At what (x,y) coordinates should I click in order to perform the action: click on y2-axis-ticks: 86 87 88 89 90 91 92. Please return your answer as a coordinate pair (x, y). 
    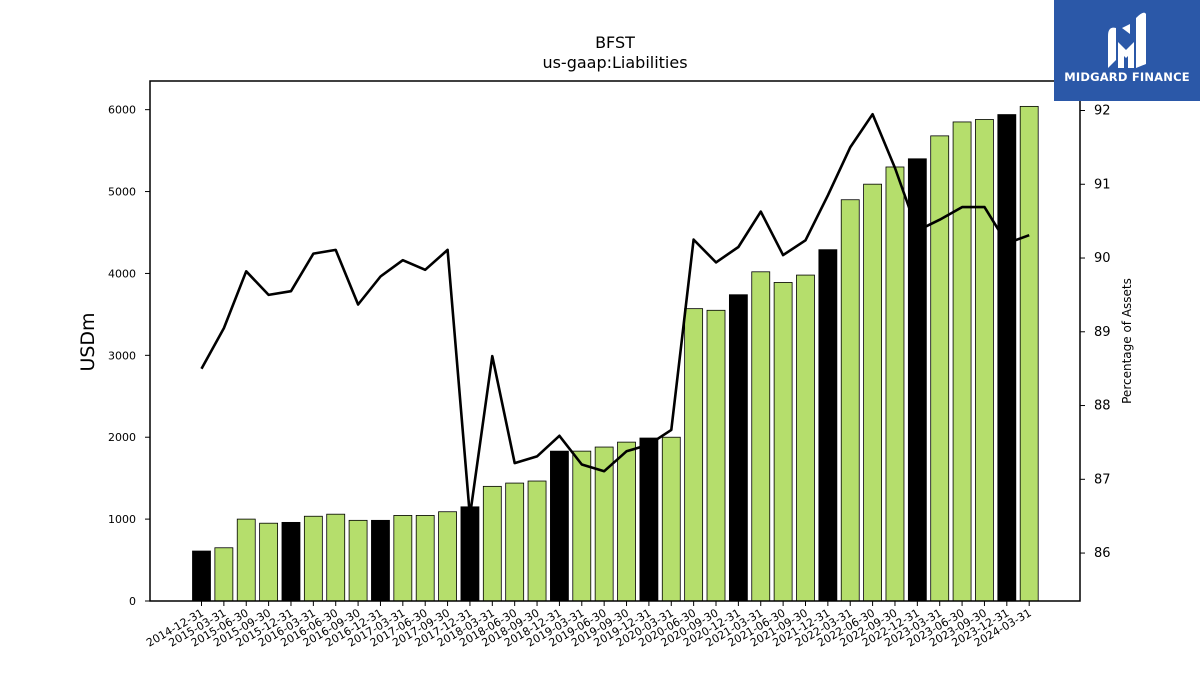
    Looking at the image, I should click on (1095, 332).